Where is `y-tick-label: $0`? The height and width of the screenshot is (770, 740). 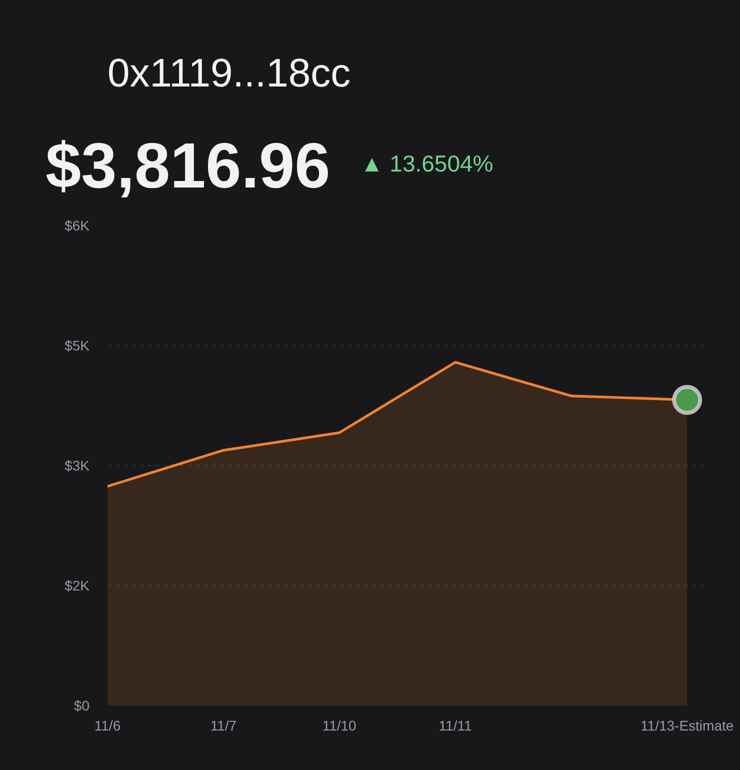 y-tick-label: $0 is located at coordinates (82, 706).